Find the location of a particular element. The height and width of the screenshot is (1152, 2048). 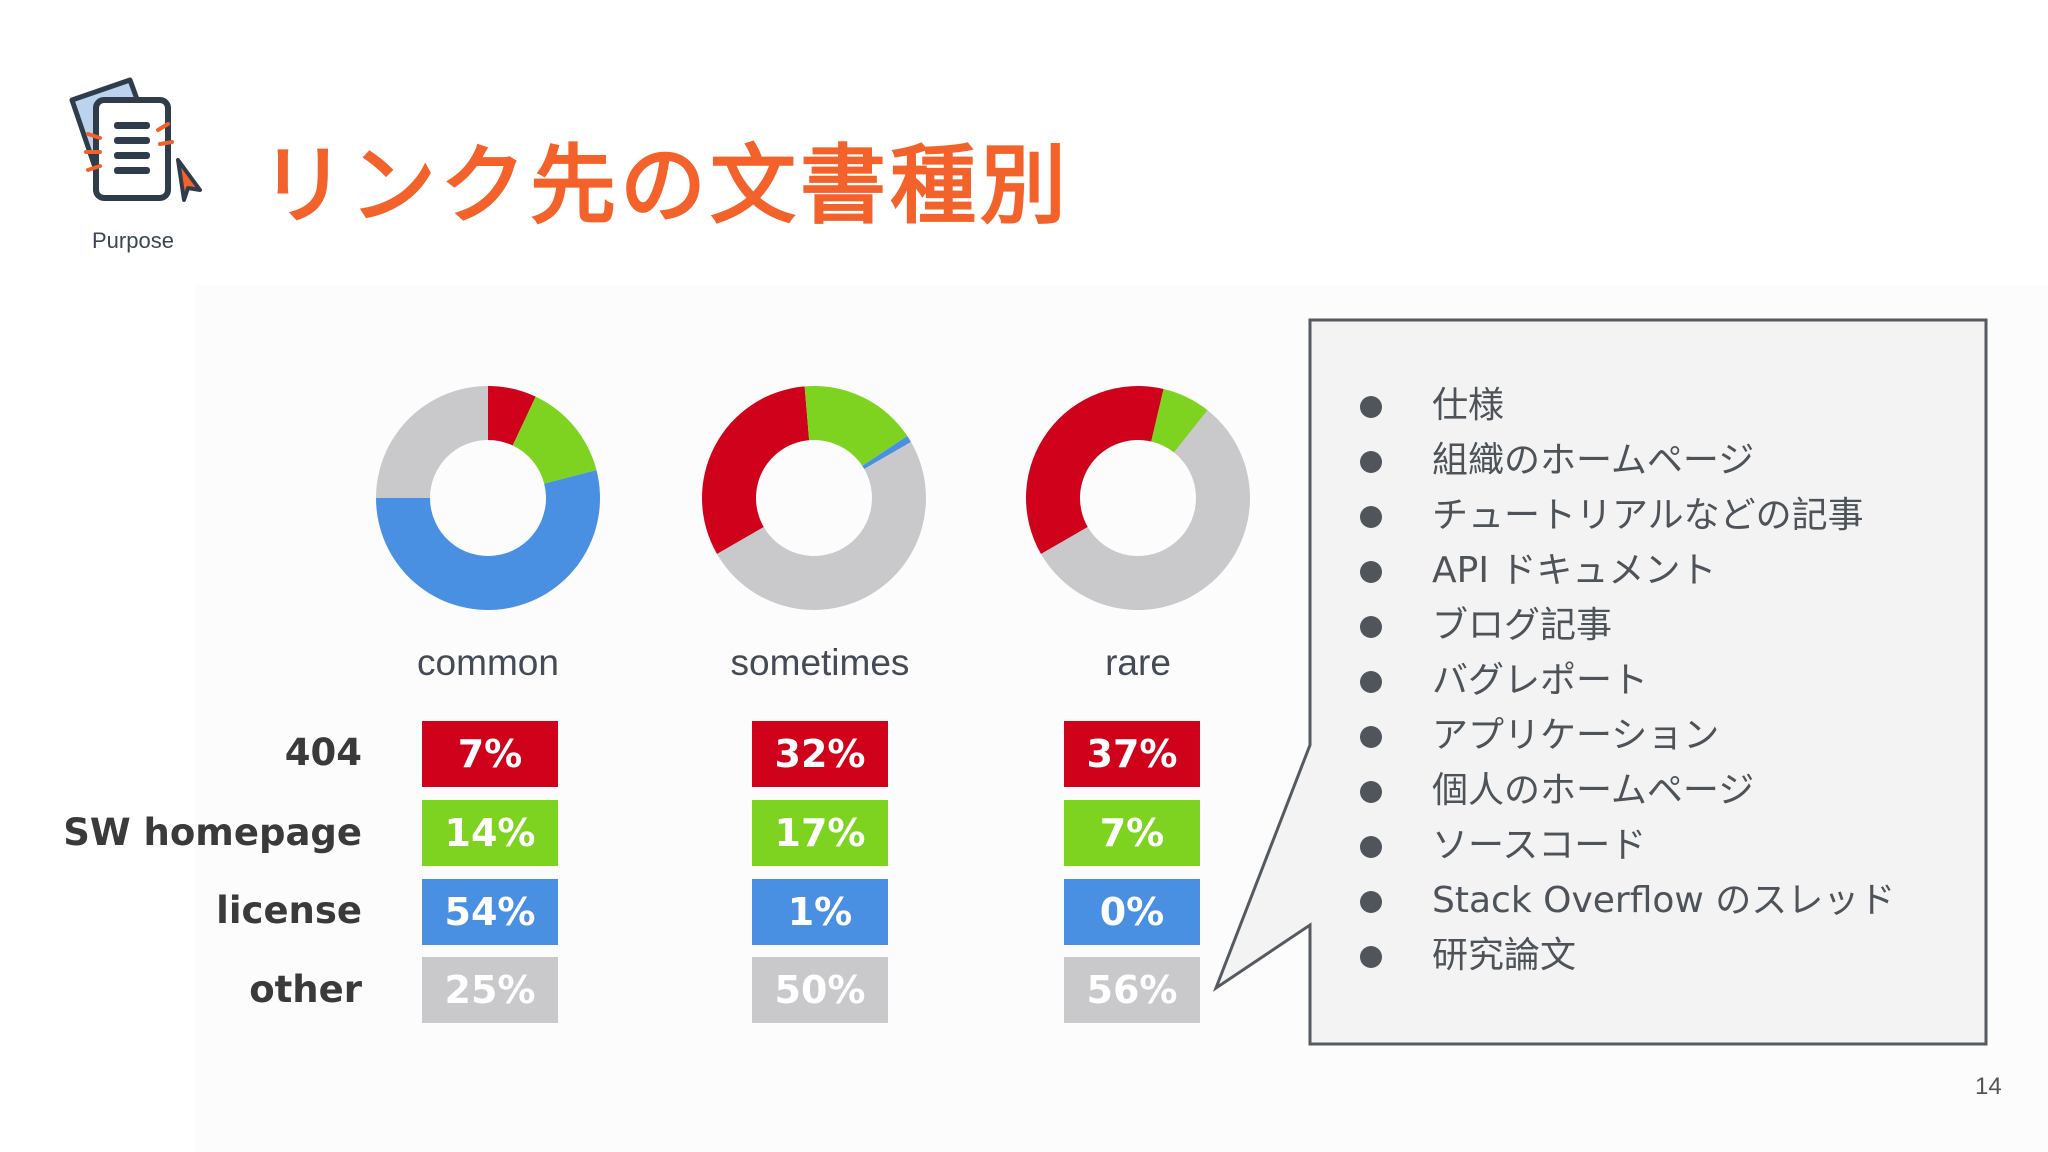

donut-charts is located at coordinates (813, 497).